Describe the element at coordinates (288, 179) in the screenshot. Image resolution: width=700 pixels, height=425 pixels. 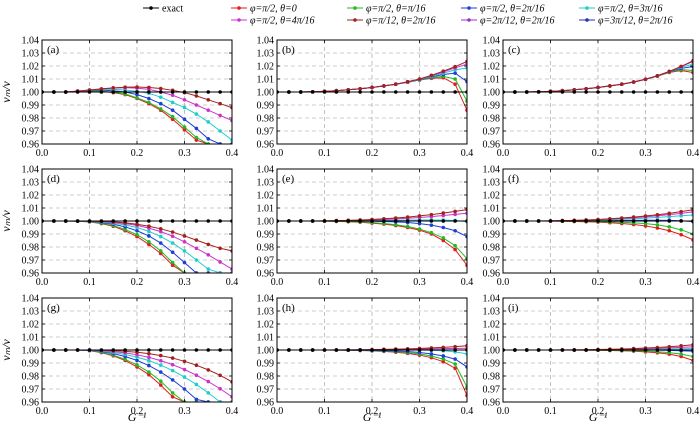
I see `panel-label: (e)` at that location.